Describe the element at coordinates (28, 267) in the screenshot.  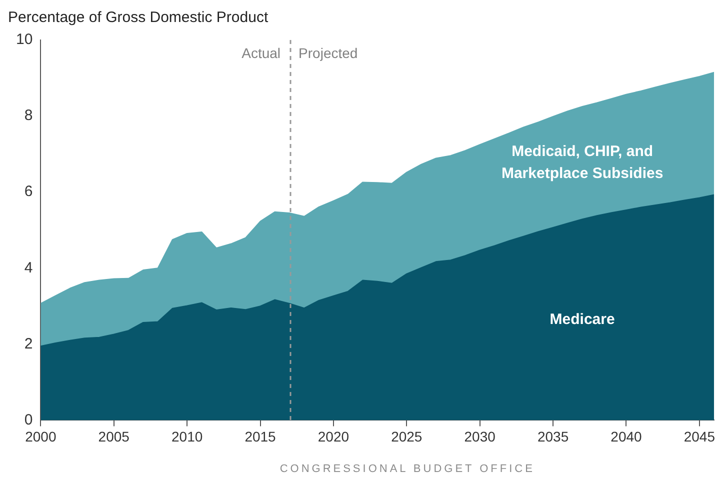
I see `y-tick-label: 4` at that location.